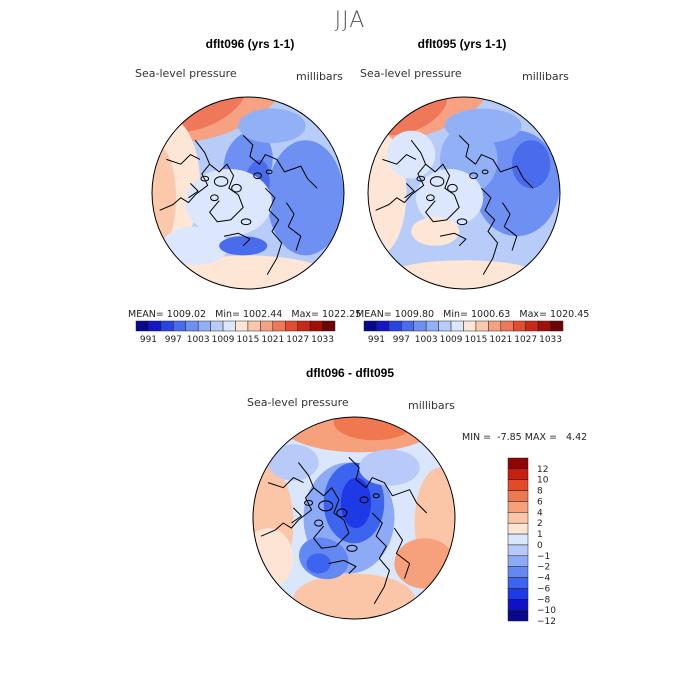 Image resolution: width=700 pixels, height=700 pixels. Describe the element at coordinates (475, 340) in the screenshot. I see `colorbar-2-tick-label: 1015` at that location.